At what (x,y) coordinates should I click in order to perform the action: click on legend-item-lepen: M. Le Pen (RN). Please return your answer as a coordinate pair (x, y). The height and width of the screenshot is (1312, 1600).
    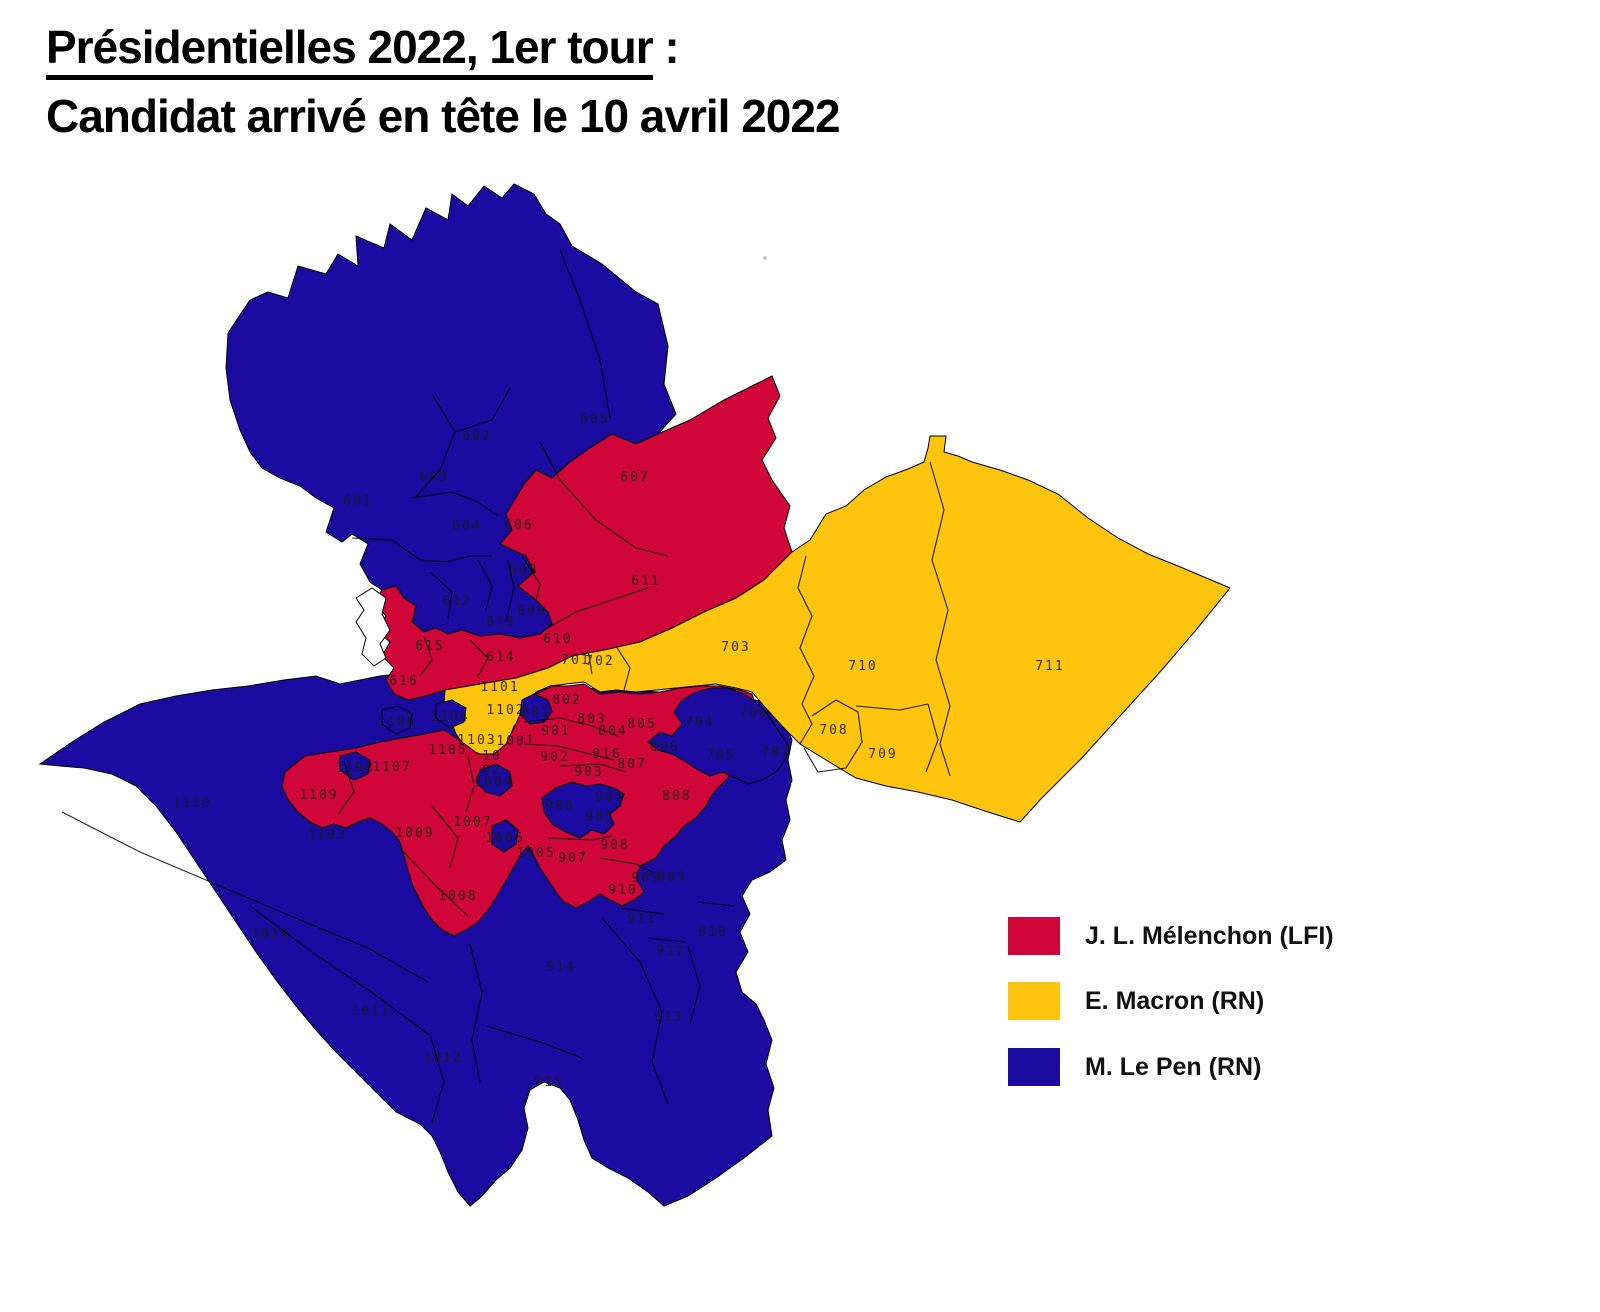
    Looking at the image, I should click on (1134, 1067).